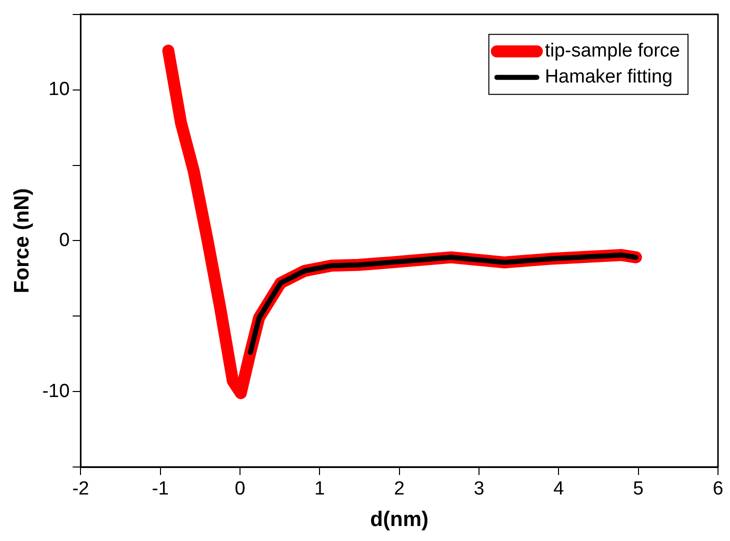 This screenshot has height=541, width=730. I want to click on y-tick-label: 0, so click(64, 240).